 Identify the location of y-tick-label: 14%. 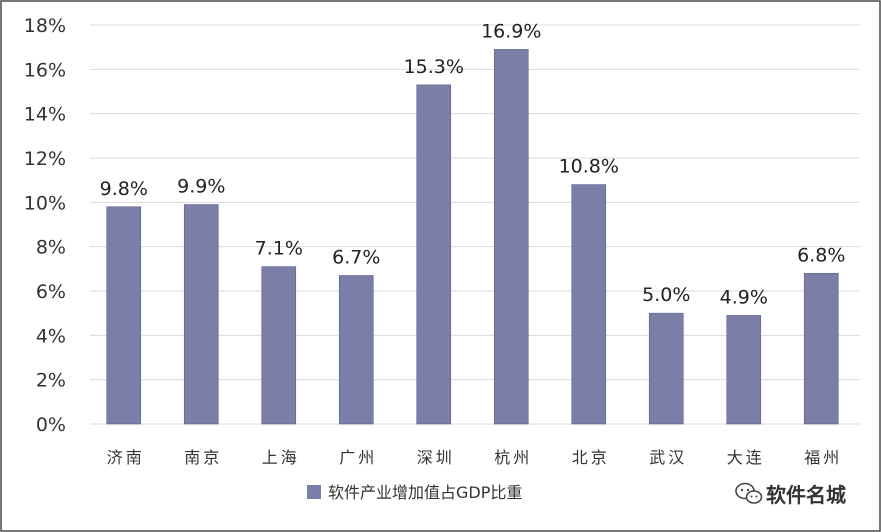
(45, 115).